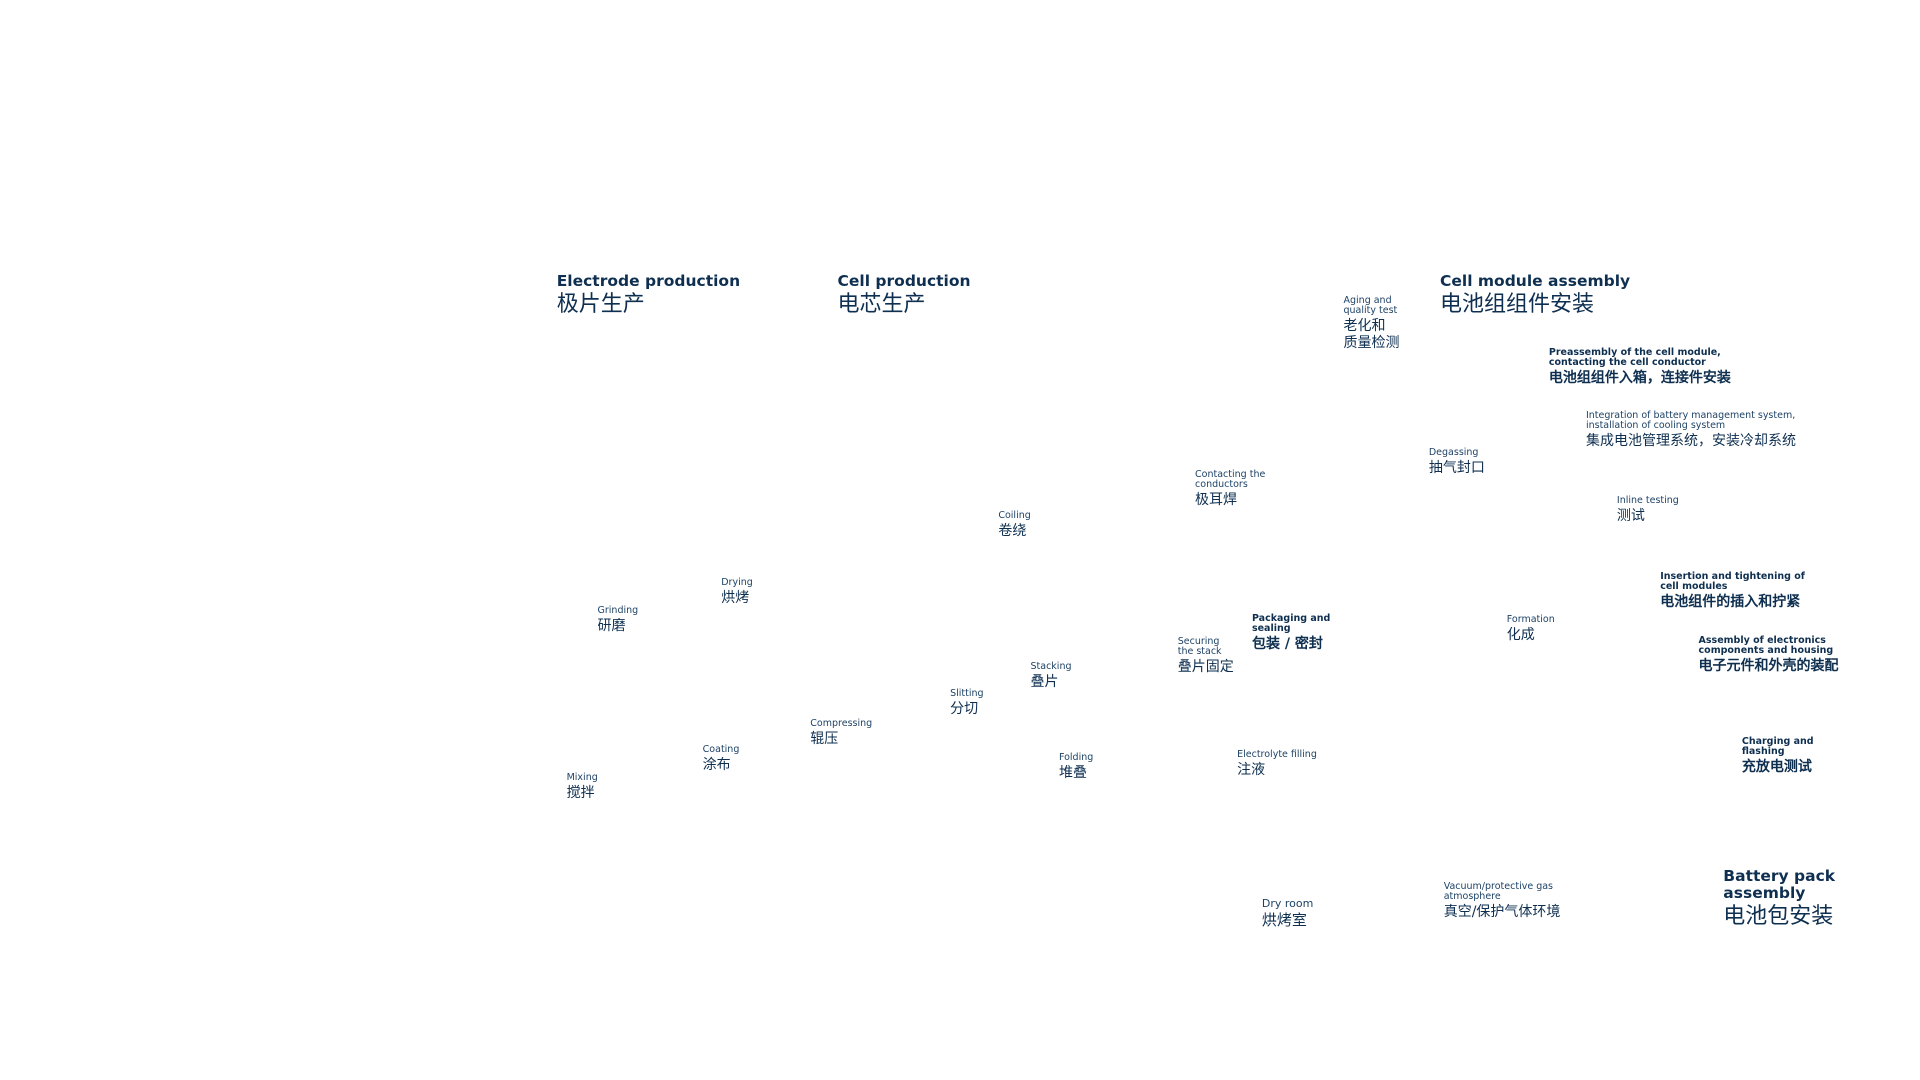  Describe the element at coordinates (1453, 452) in the screenshot. I see `english-text: Degassing` at that location.